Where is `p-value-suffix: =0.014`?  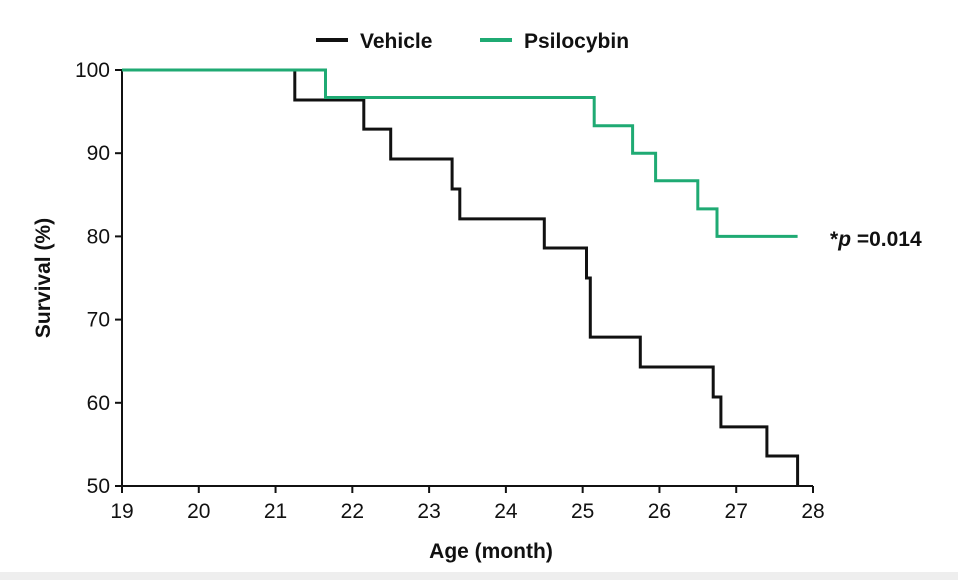 p-value-suffix: =0.014 is located at coordinates (886, 239).